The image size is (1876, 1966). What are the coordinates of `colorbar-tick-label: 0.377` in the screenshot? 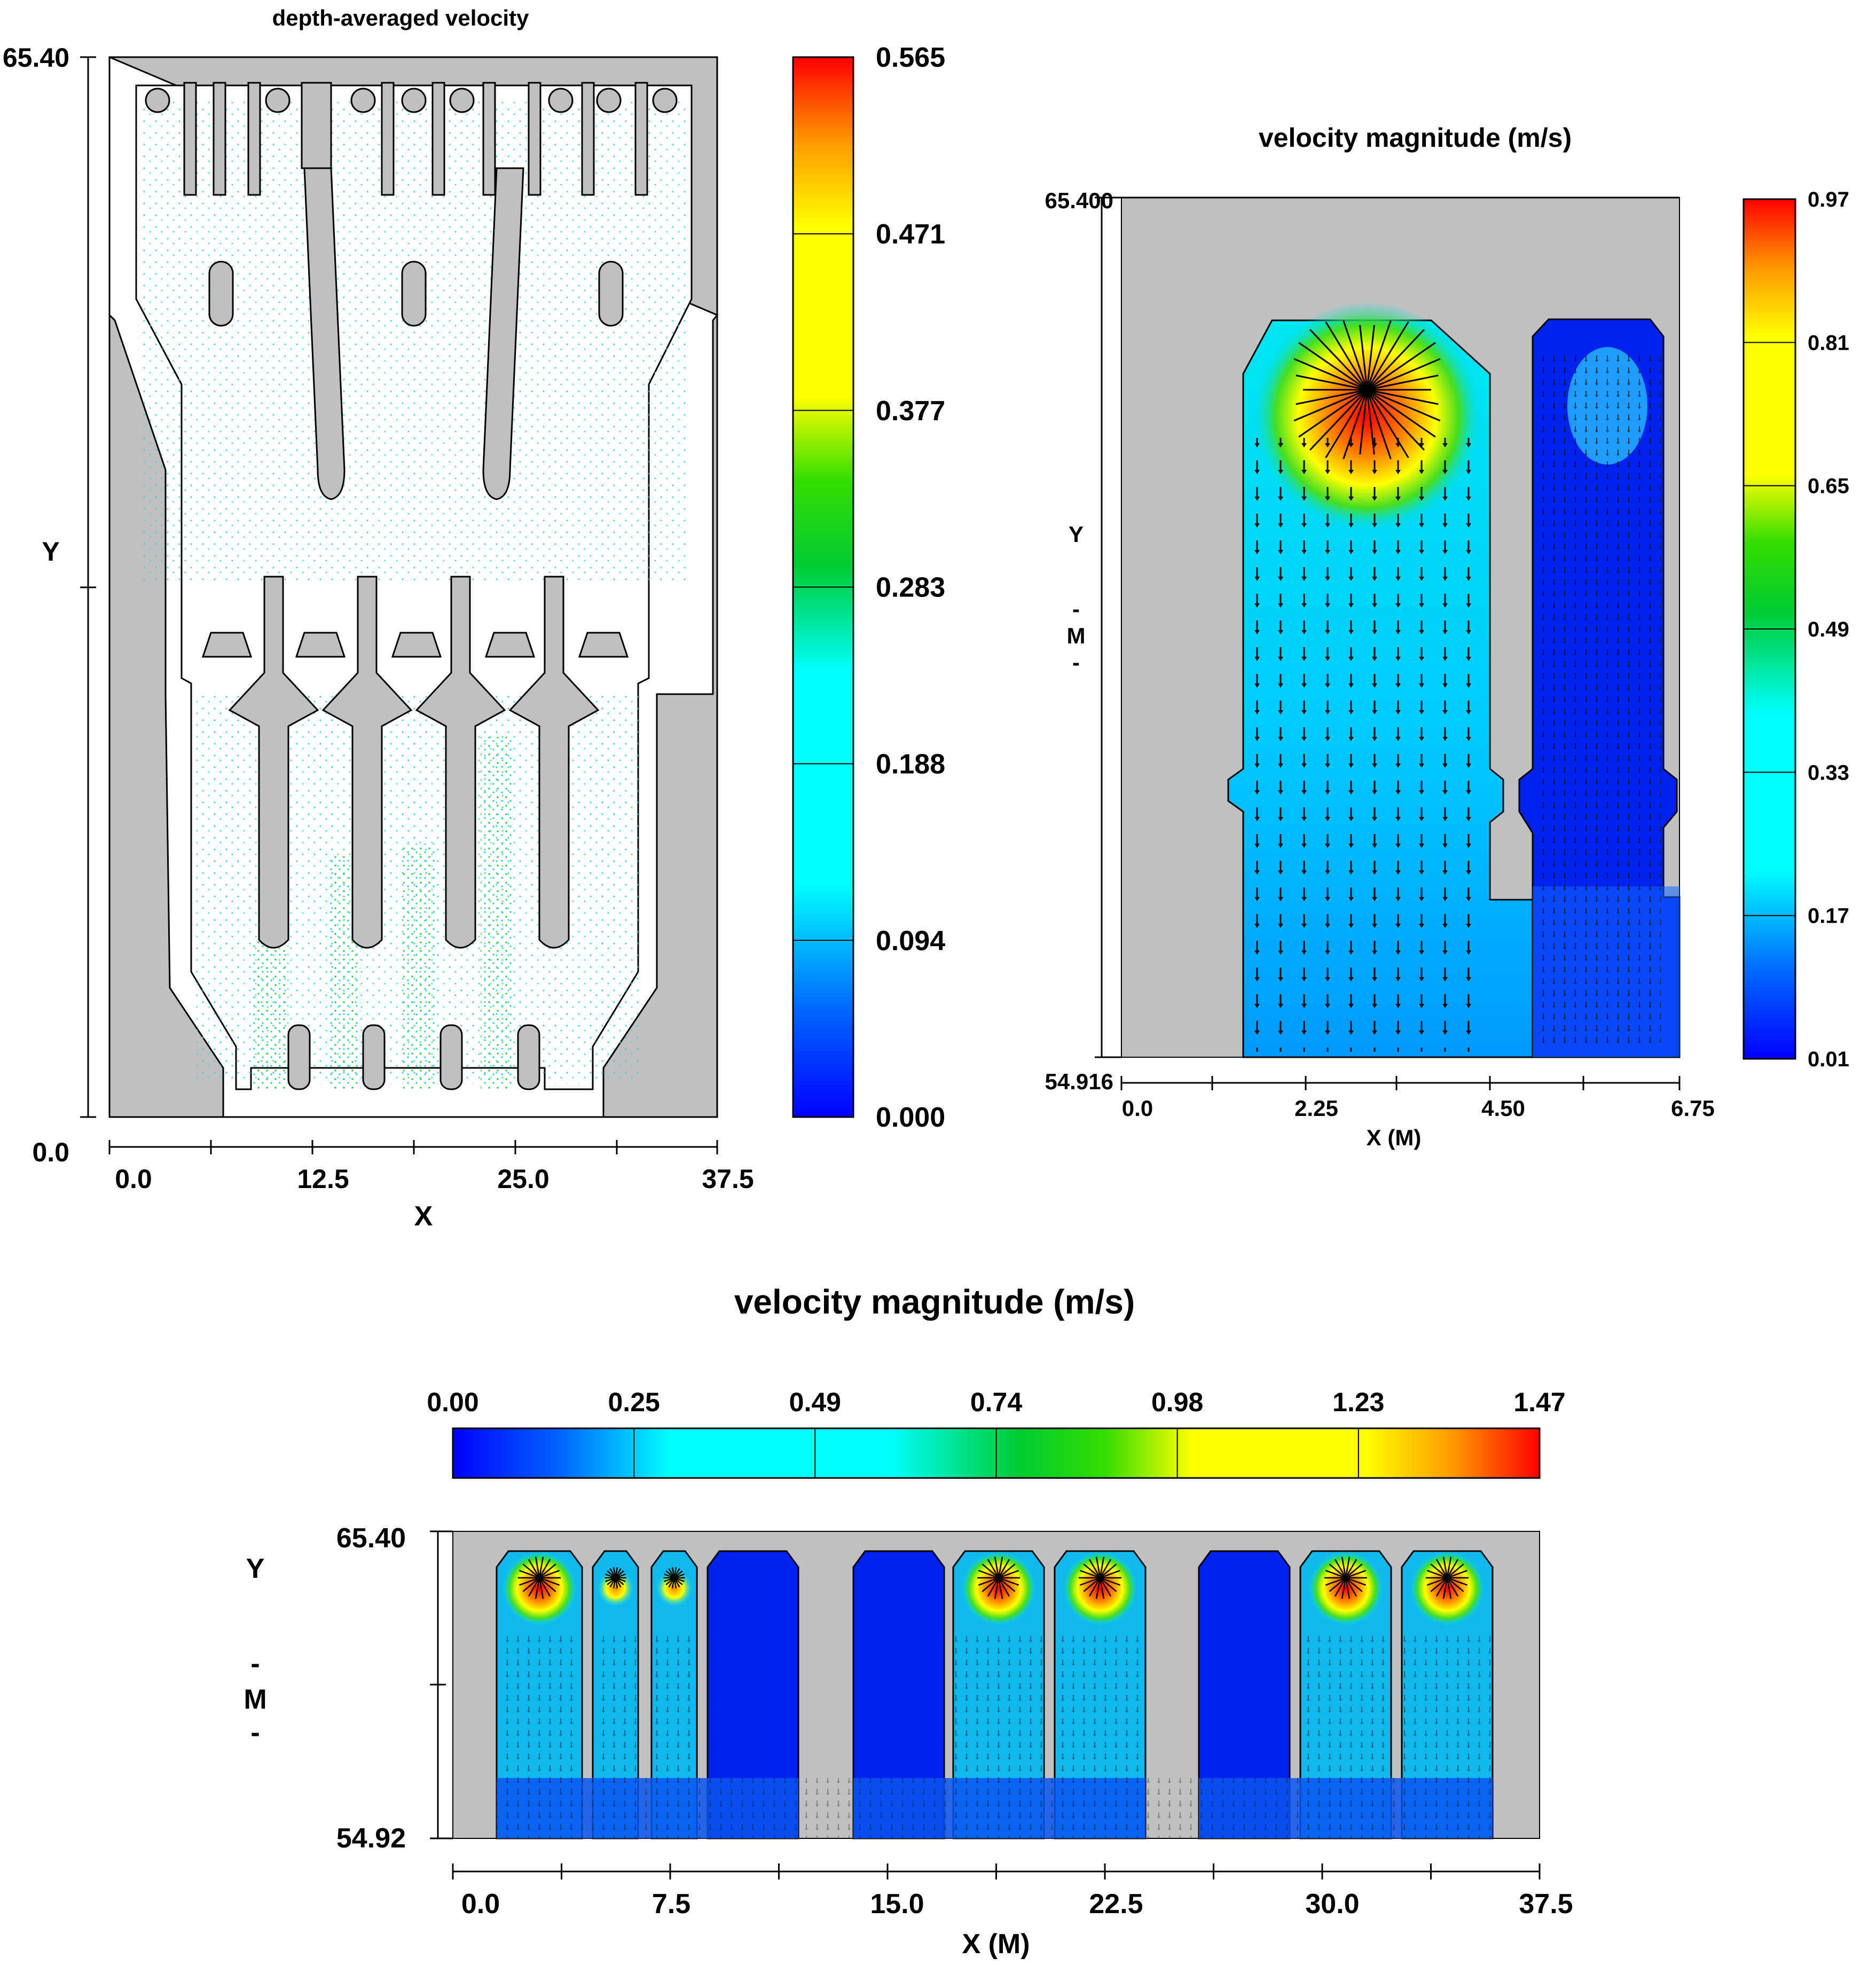 It's located at (910, 411).